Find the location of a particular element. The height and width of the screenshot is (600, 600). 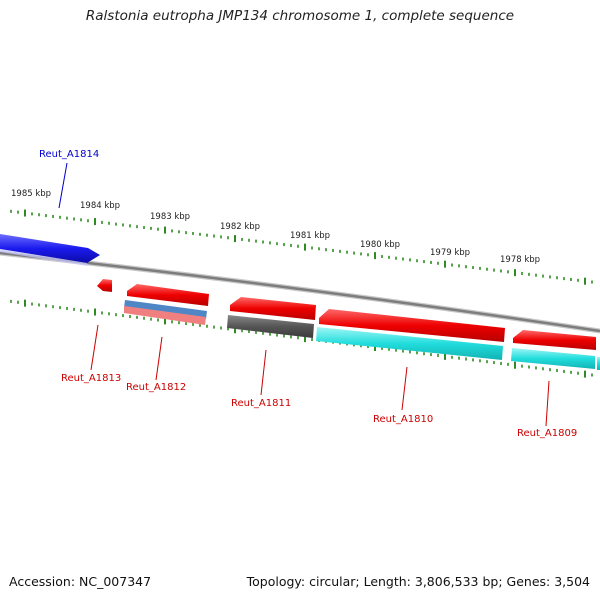

gene-label-reut-a1809: Reut_A1809 is located at coordinates (547, 433).